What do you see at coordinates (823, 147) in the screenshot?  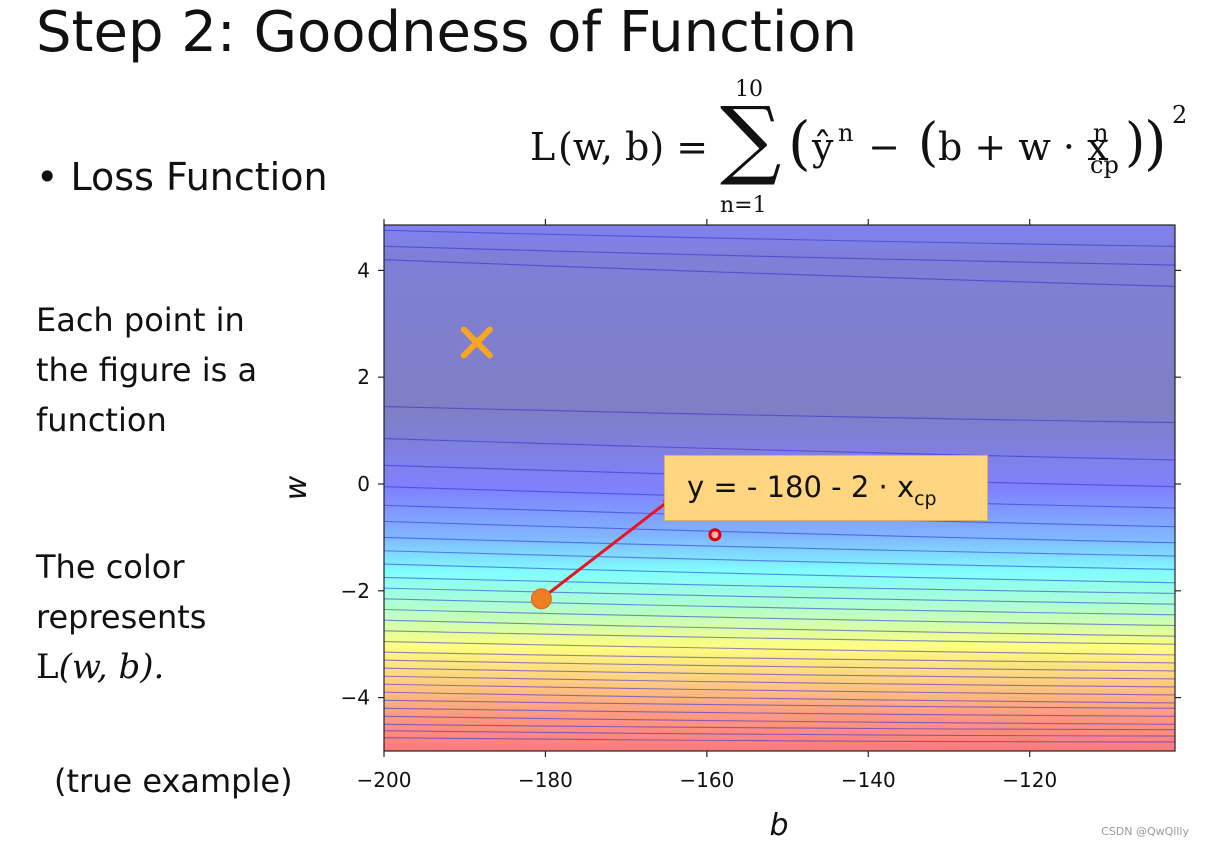 I see `formula-yhat: ŷ` at bounding box center [823, 147].